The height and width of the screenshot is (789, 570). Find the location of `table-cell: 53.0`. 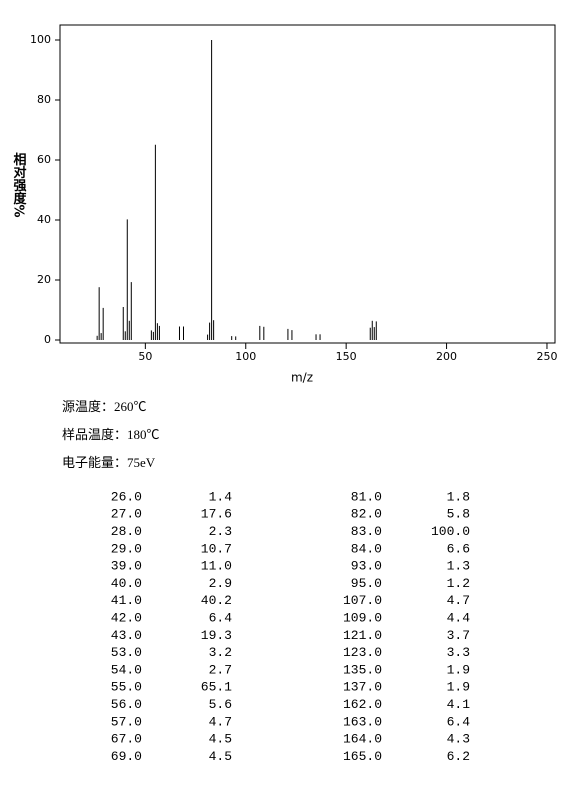

table-cell: 53.0 is located at coordinates (126, 652).